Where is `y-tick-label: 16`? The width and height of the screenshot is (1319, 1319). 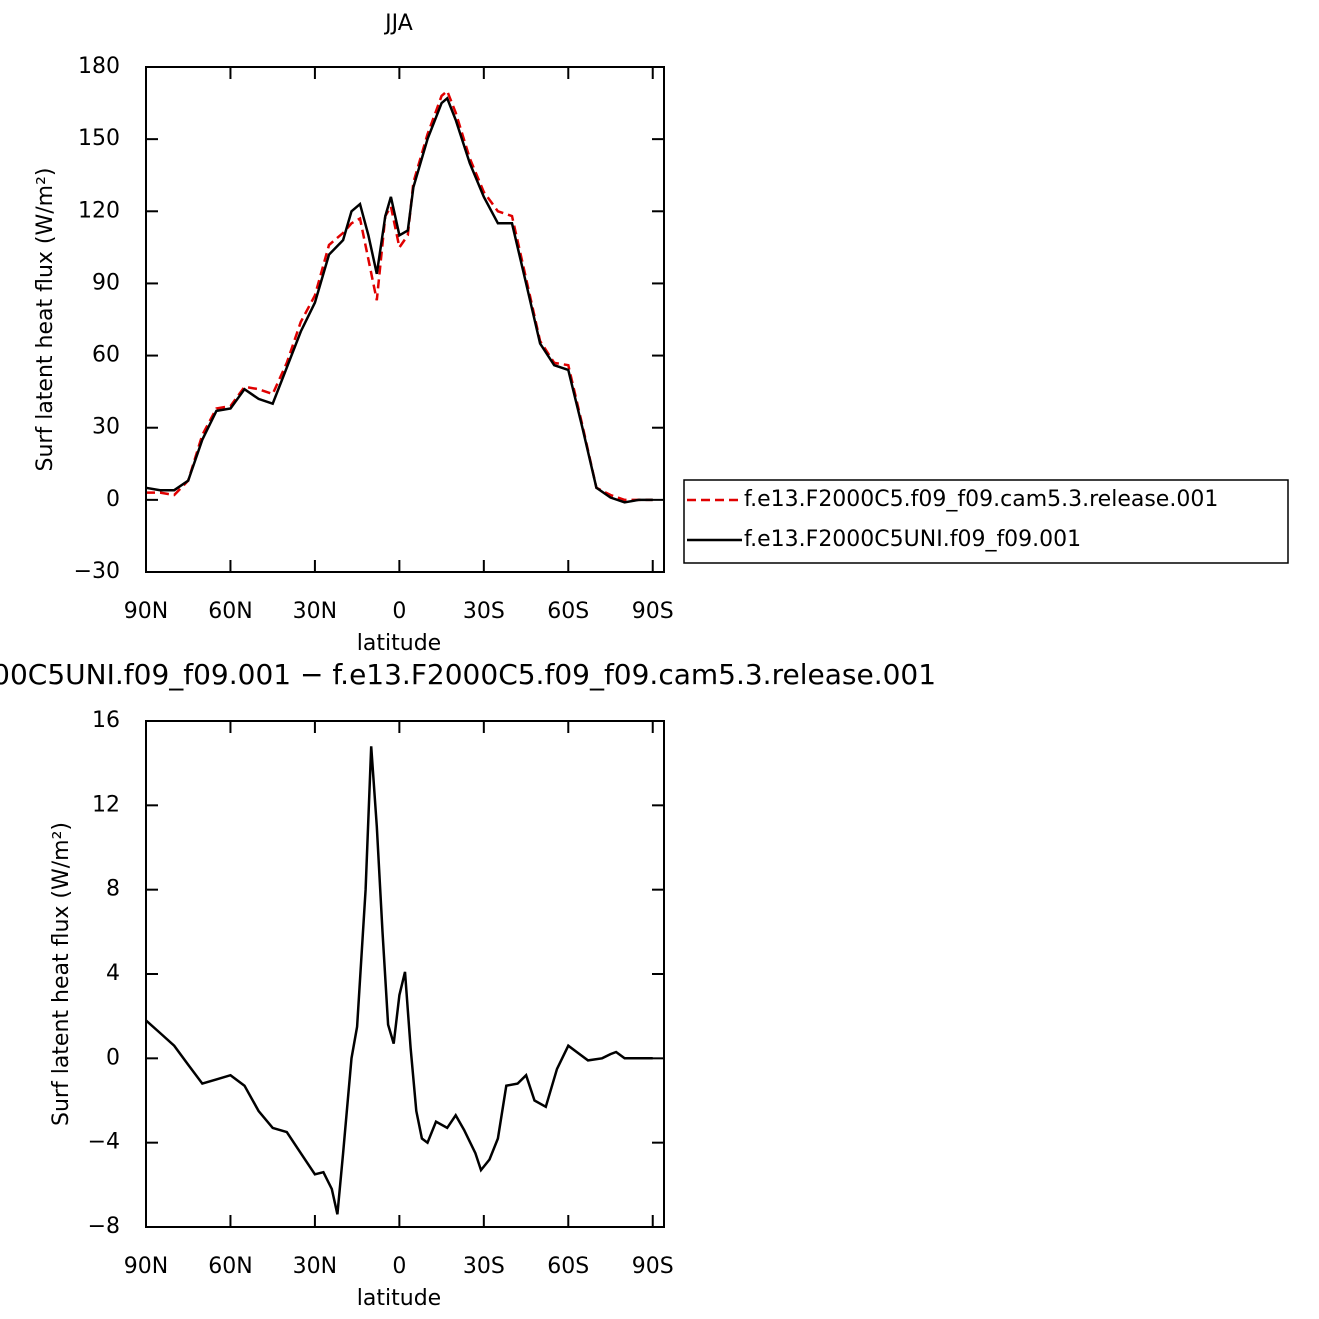
y-tick-label: 16 is located at coordinates (106, 720).